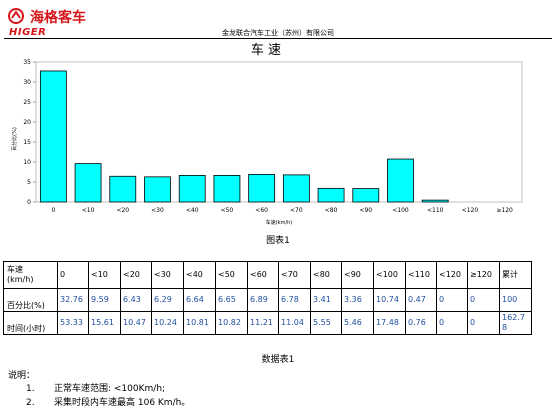  Describe the element at coordinates (389, 323) in the screenshot. I see `time-cell: 17.48` at that location.